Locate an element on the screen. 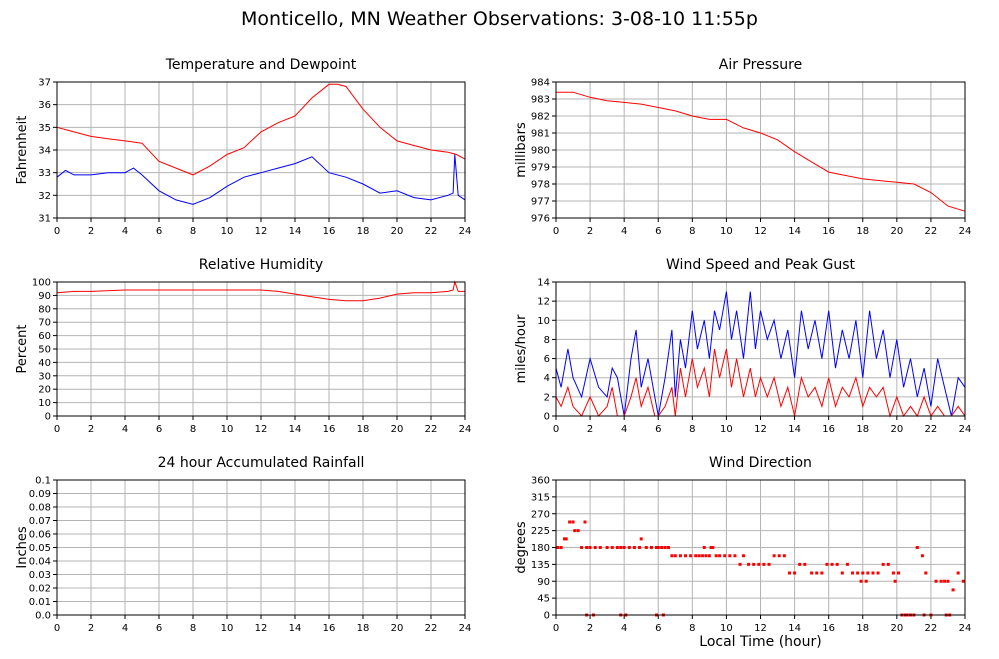 The image size is (999, 659). wind-ytick-label: 12 is located at coordinates (543, 302).